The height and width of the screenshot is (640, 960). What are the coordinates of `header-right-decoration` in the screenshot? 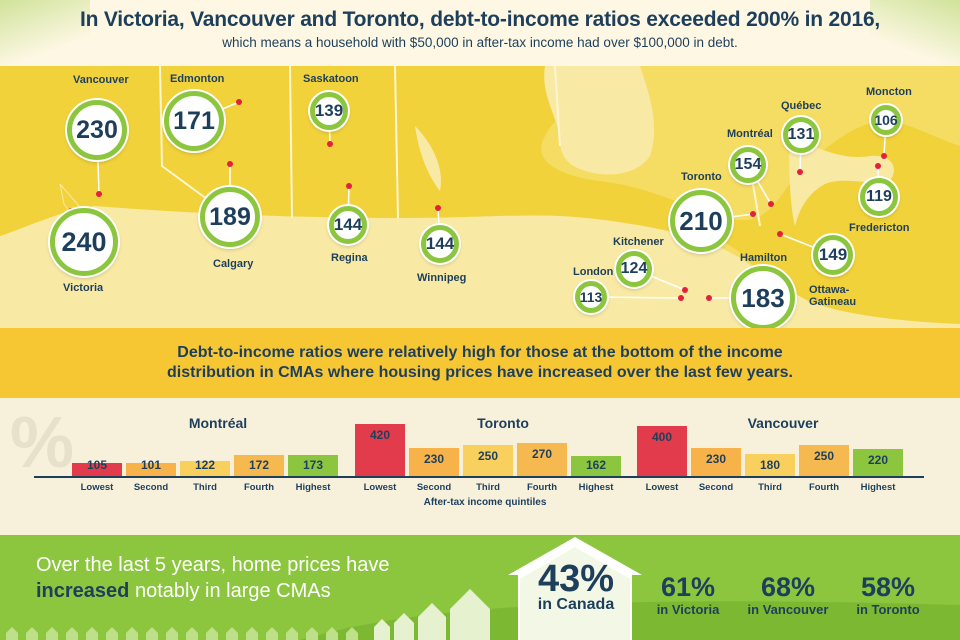 It's located at (915, 33).